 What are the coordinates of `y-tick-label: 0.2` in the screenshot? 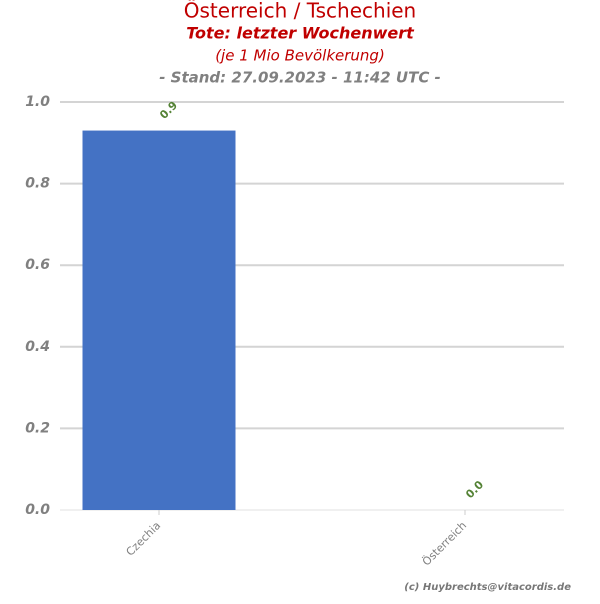 It's located at (37, 428).